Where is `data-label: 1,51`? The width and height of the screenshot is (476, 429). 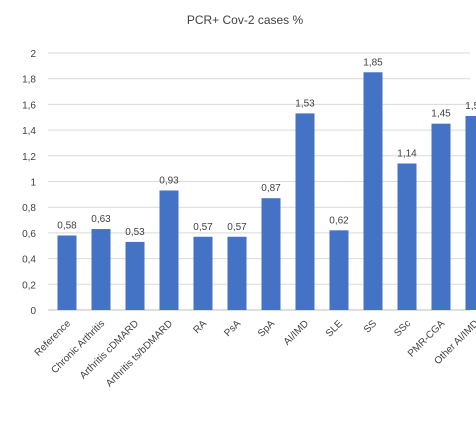
data-label: 1,51 is located at coordinates (470, 106).